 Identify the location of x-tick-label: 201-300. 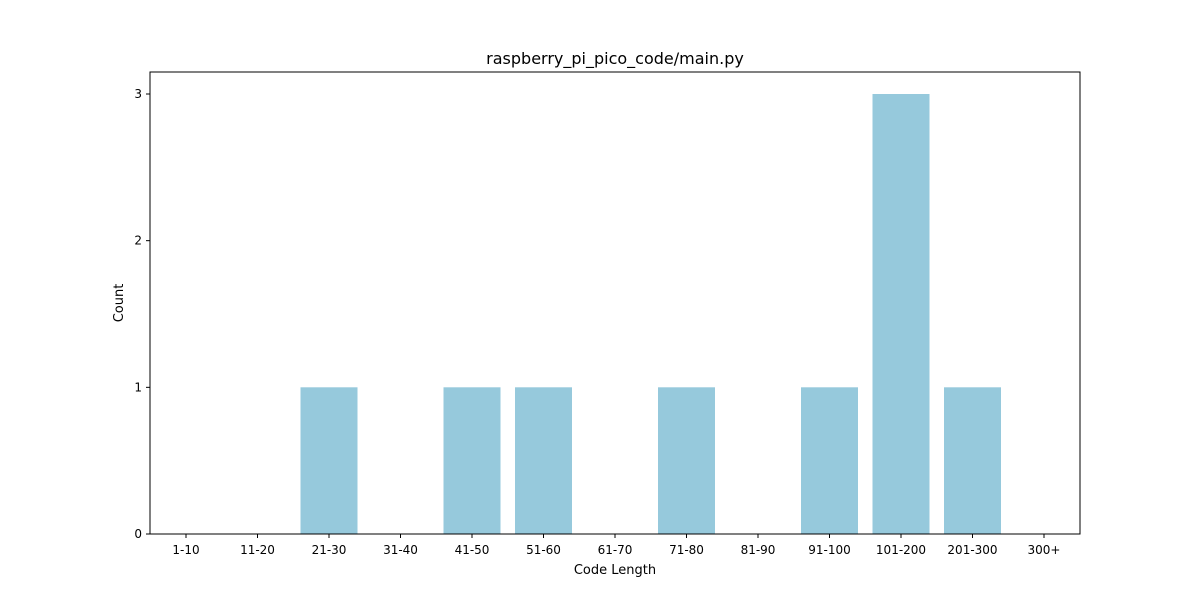
(972, 550).